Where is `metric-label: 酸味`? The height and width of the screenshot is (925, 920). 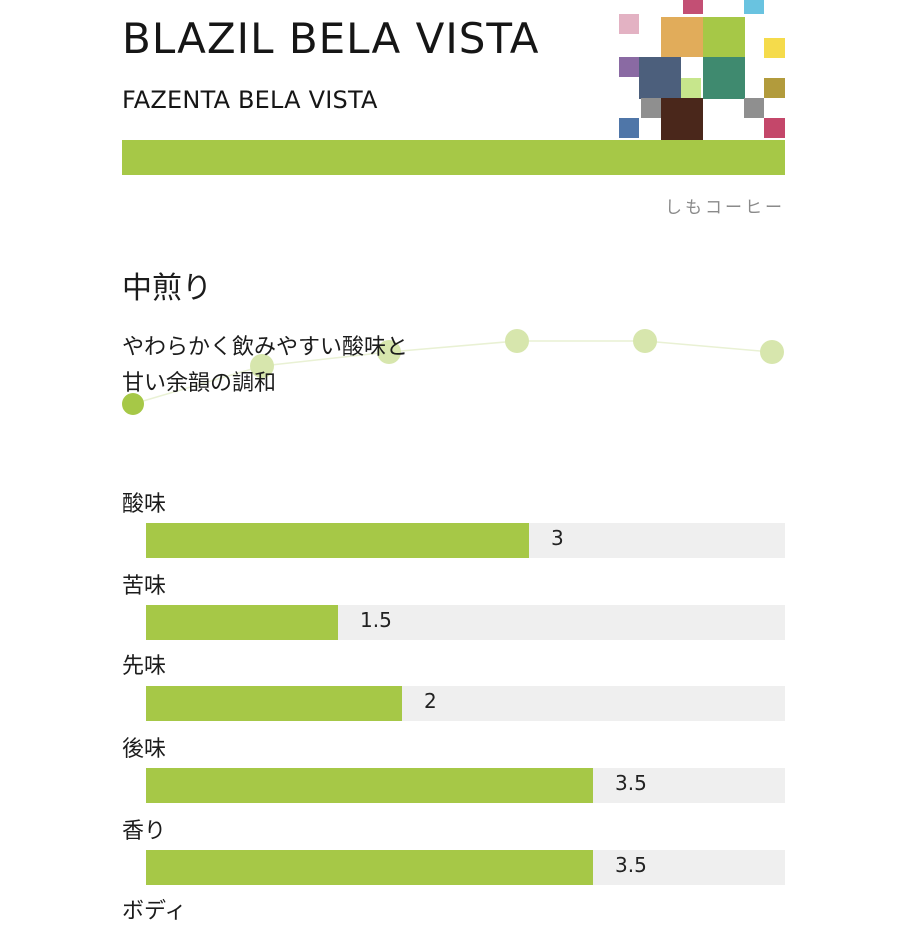
metric-label: 酸味 is located at coordinates (144, 504).